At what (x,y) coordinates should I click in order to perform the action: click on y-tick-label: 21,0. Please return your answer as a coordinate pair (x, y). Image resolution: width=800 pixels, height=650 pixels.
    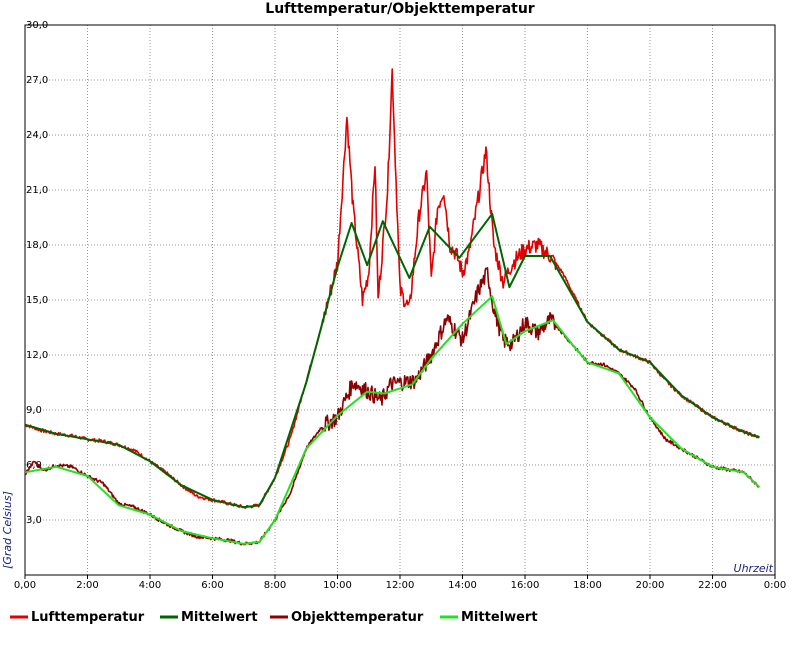
    Looking at the image, I should click on (37, 190).